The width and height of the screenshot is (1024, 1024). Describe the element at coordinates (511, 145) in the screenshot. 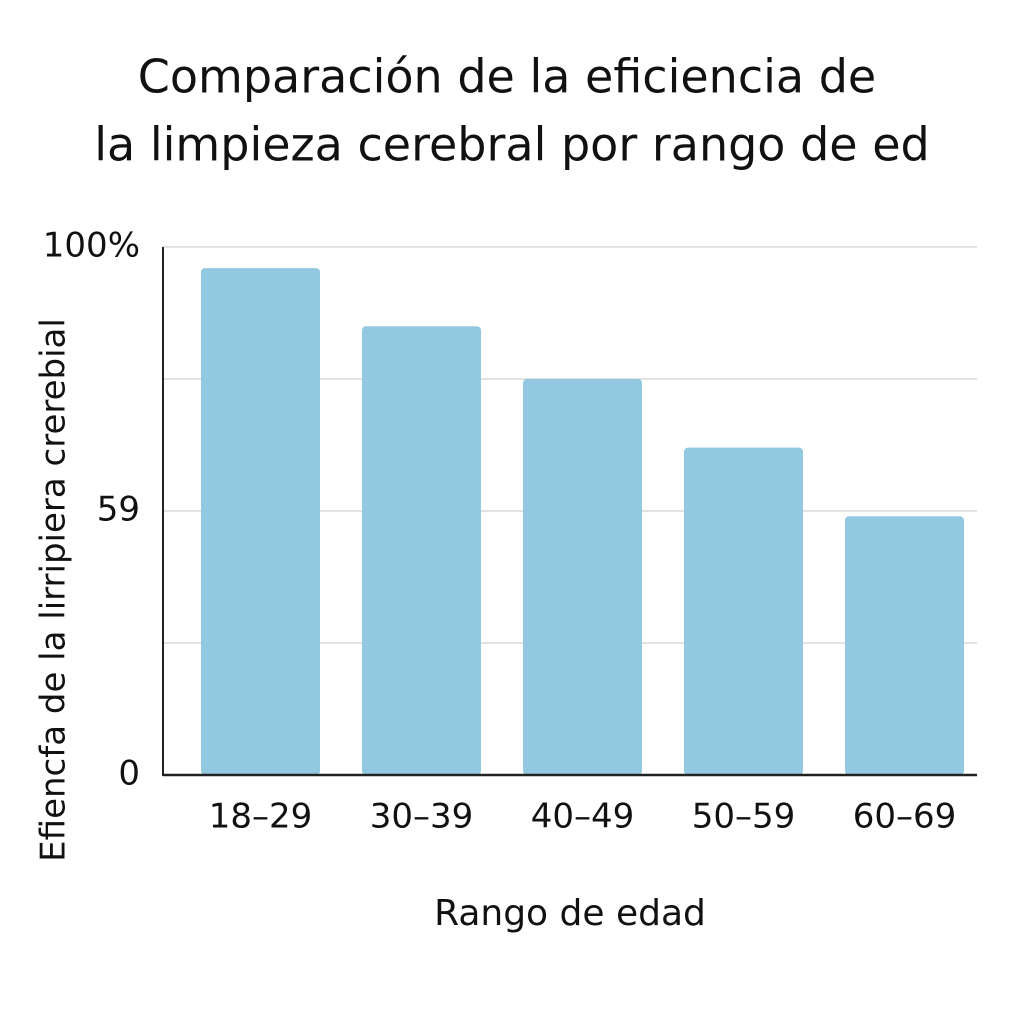

I see `chart-title: la limpieza cerebral por rango de ed` at that location.